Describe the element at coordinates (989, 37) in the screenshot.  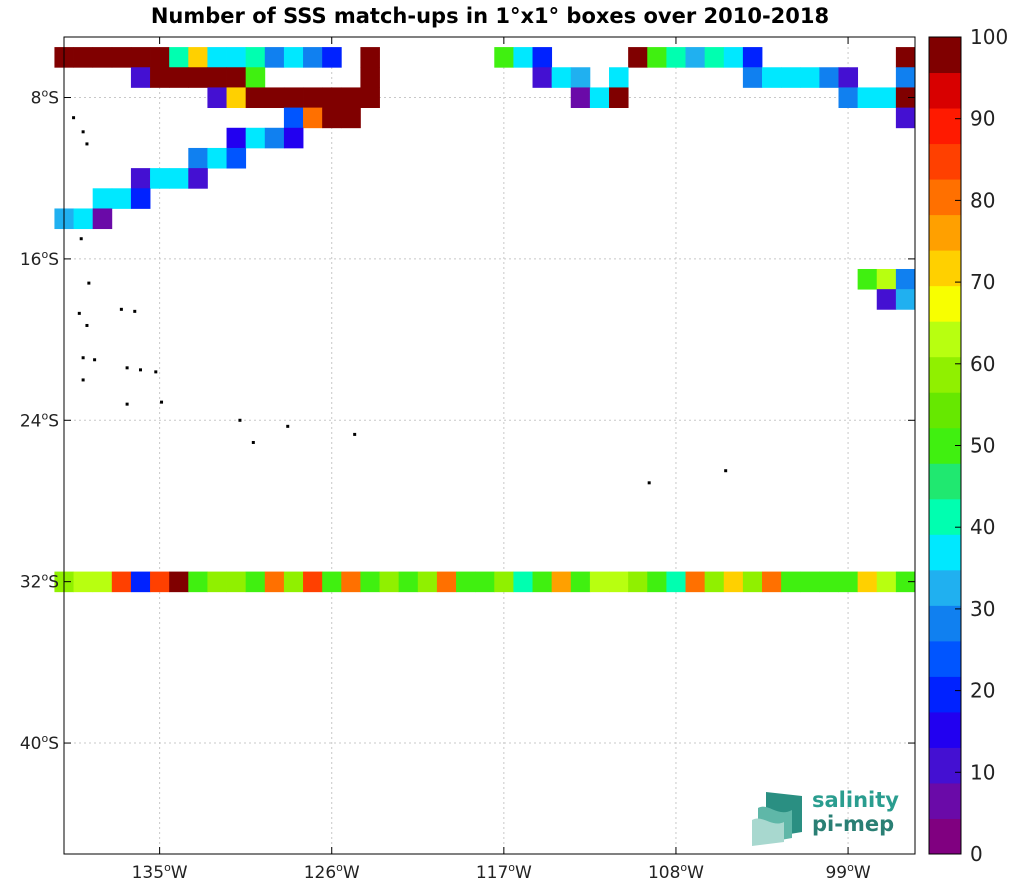
I see `colorbar-tick-label: 100` at that location.